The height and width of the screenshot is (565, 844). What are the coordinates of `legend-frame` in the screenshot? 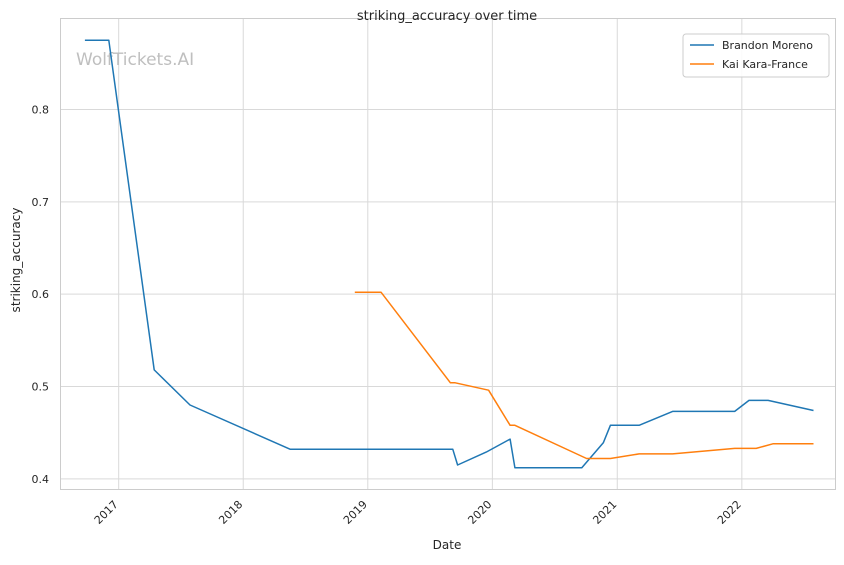 It's located at (756, 55).